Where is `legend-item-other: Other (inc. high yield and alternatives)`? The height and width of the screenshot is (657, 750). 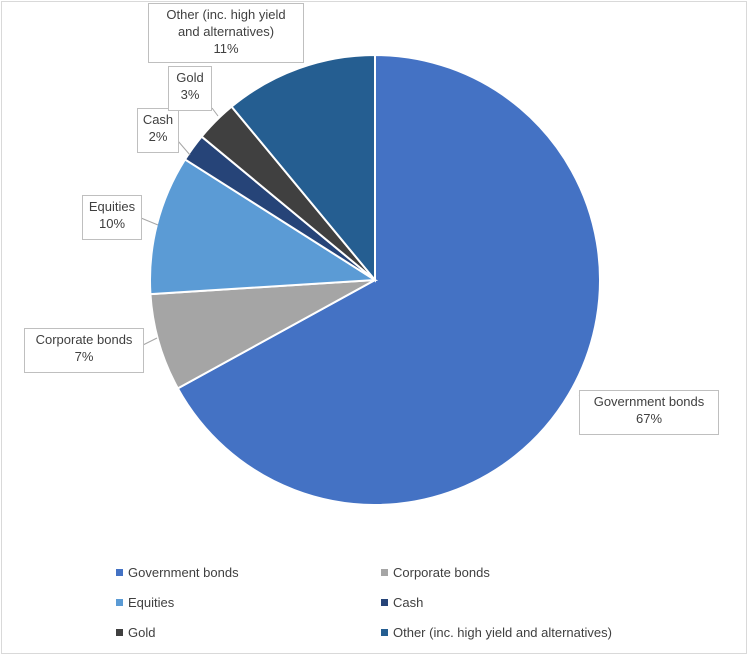 legend-item-other: Other (inc. high yield and alternatives) is located at coordinates (496, 632).